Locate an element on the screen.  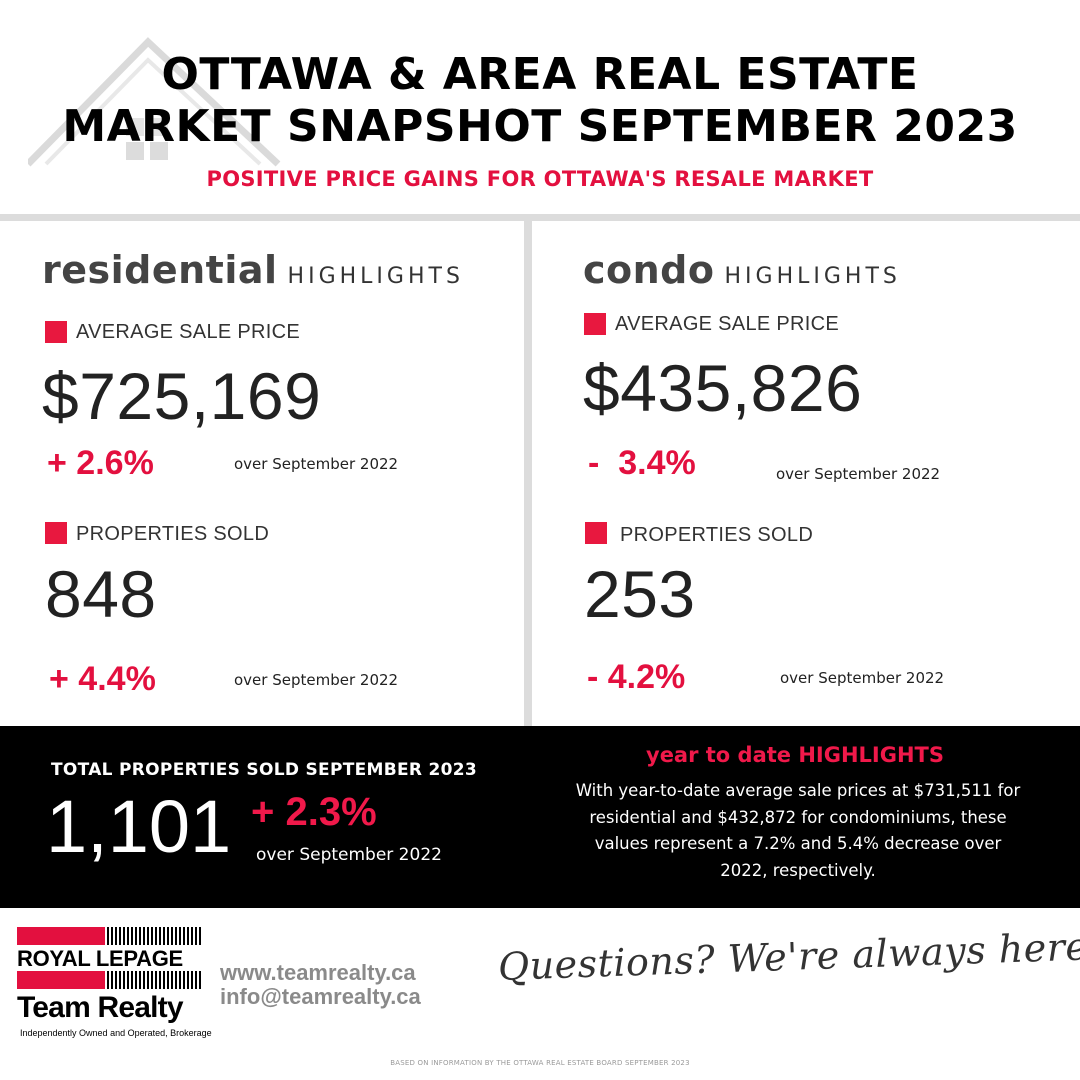
house-outline-icon is located at coordinates (154, 102).